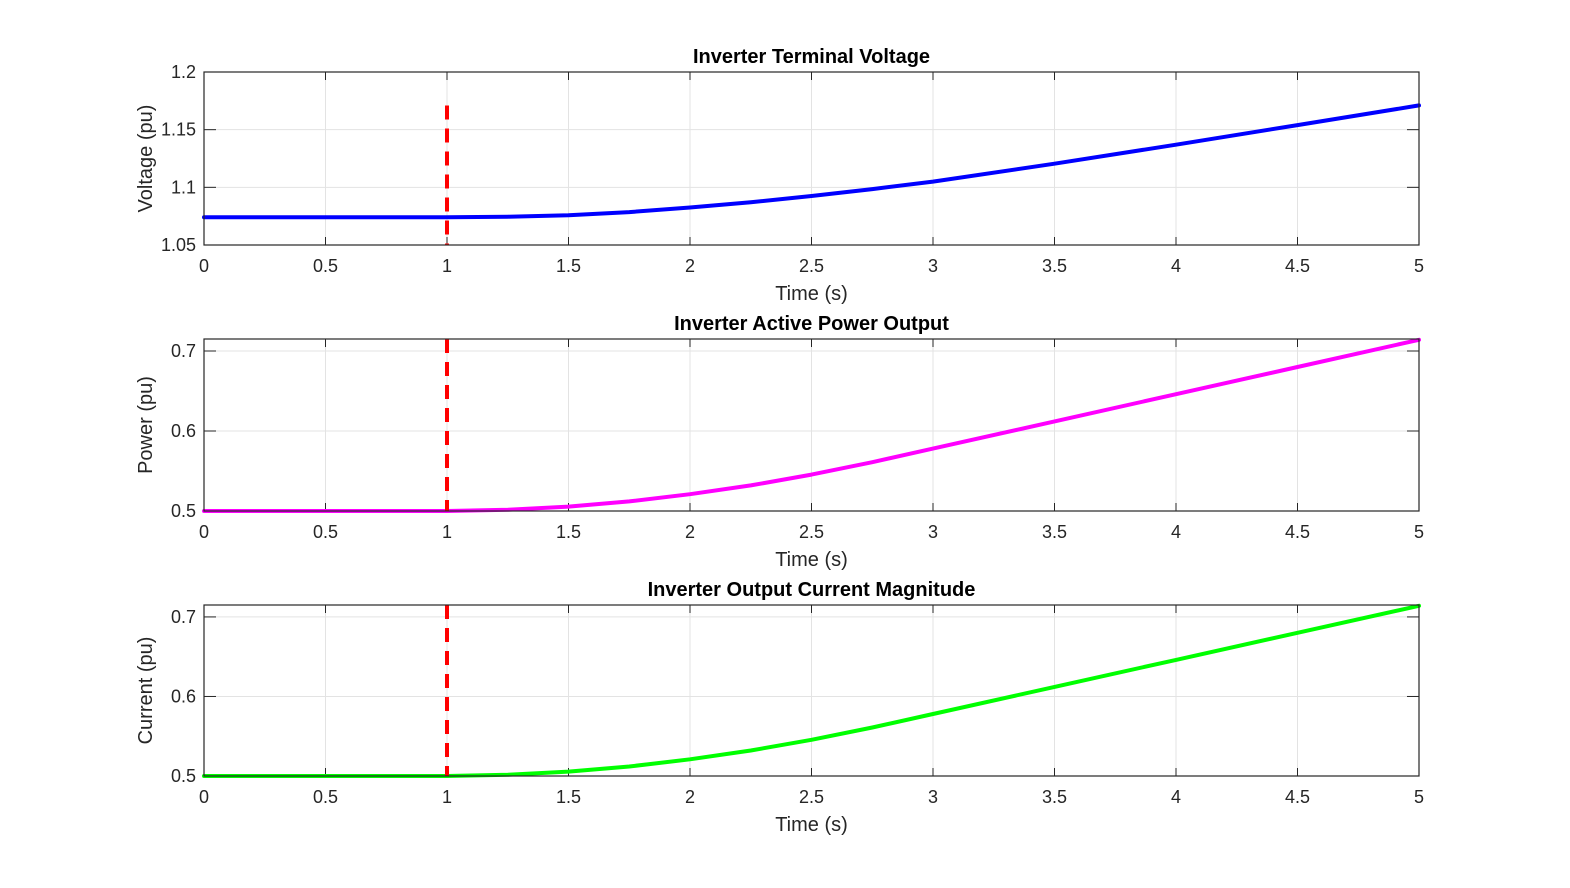 The image size is (1570, 888). Describe the element at coordinates (811, 324) in the screenshot. I see `chart-title: Inverter Active Power Output` at that location.